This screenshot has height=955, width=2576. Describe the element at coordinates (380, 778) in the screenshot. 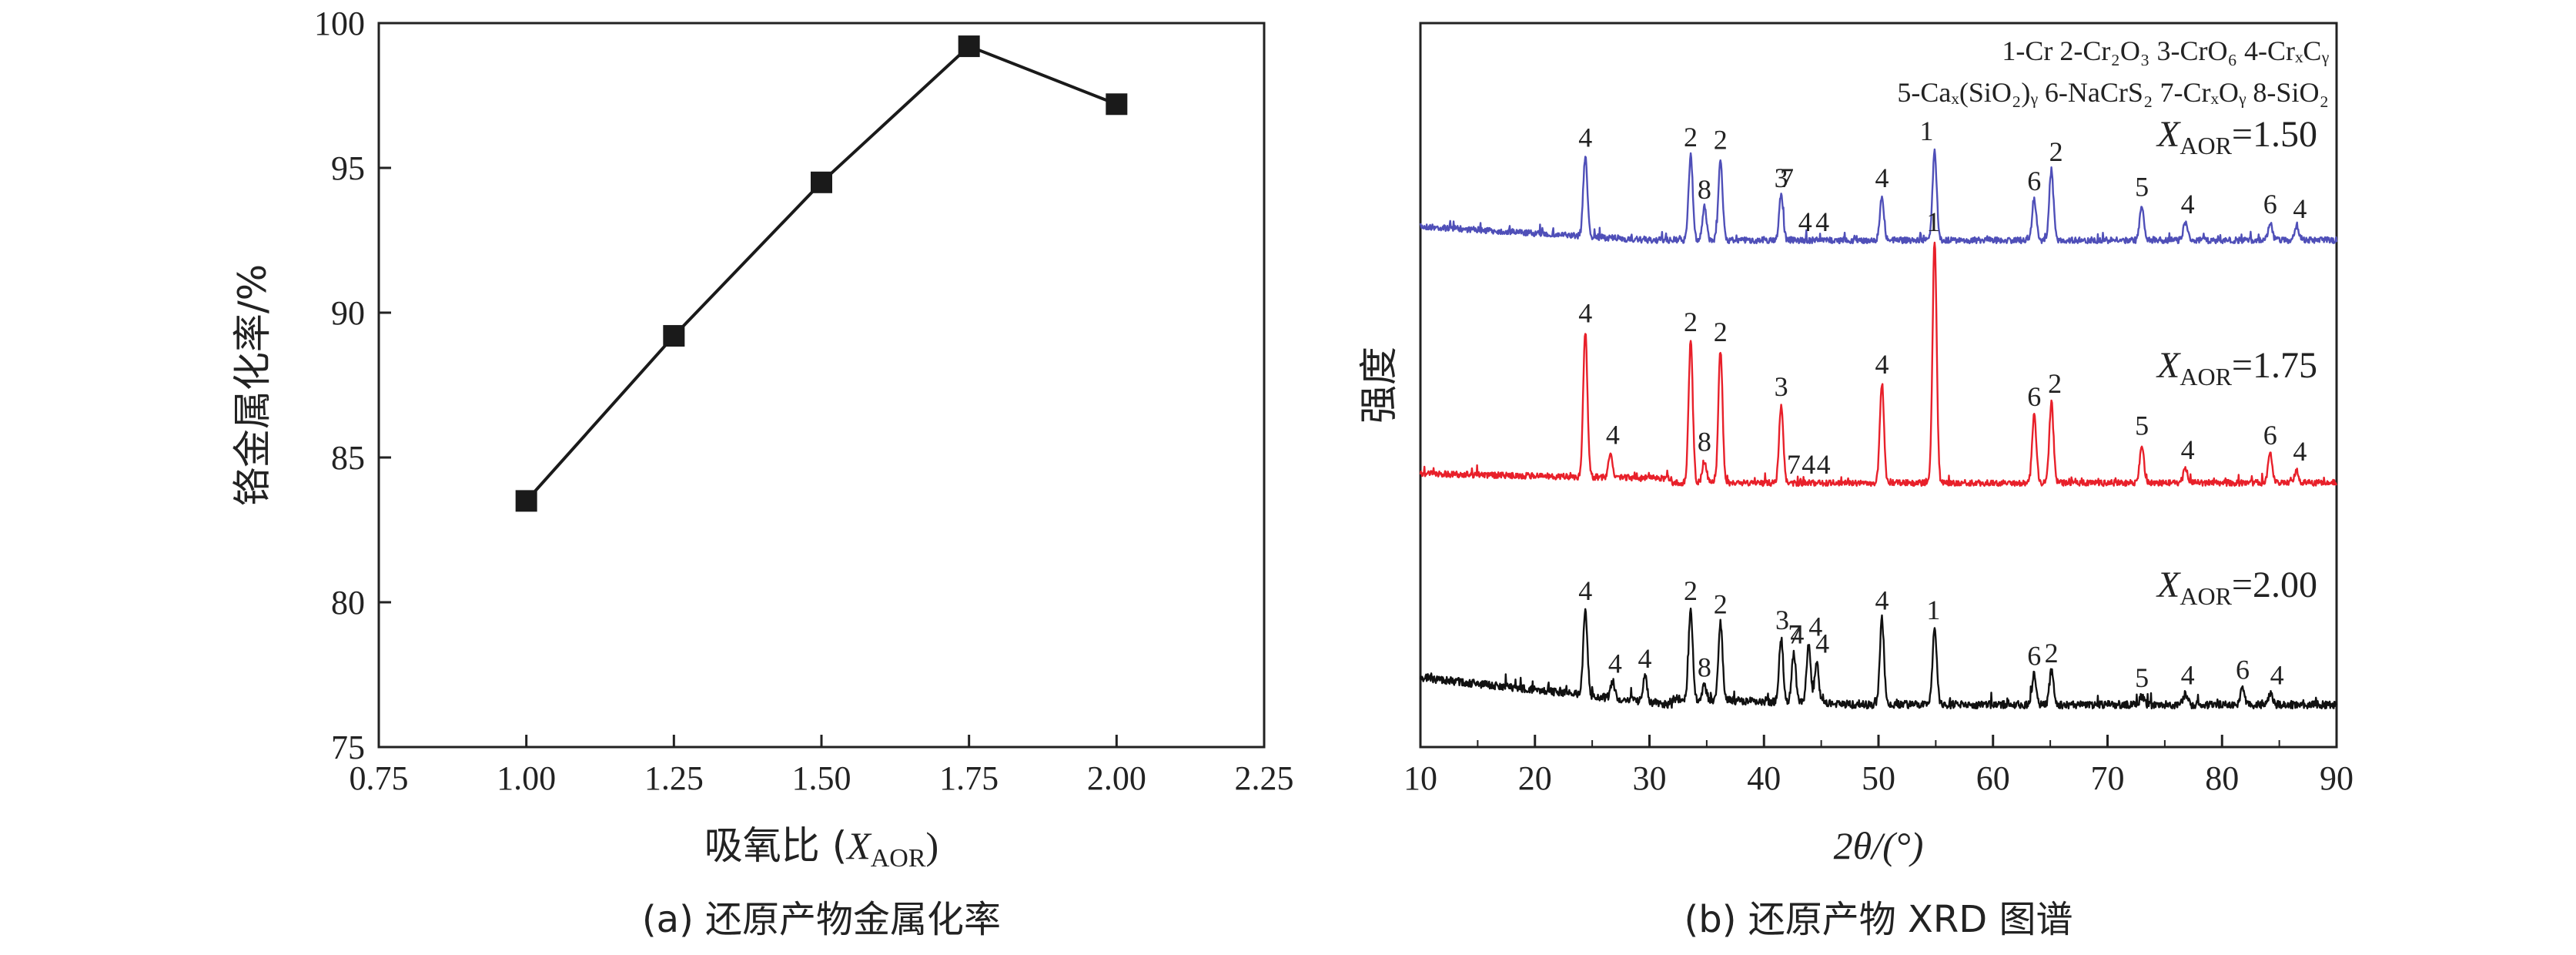

I see `x-tick-label: 0.75` at that location.